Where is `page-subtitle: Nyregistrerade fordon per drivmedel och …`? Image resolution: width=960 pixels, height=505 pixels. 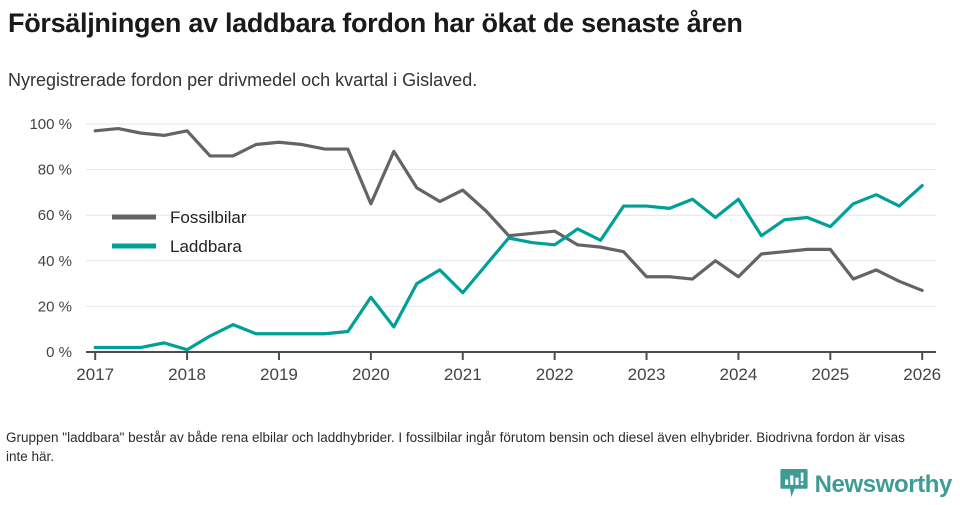
page-subtitle: Nyregistrerade fordon per drivmedel och … is located at coordinates (243, 80).